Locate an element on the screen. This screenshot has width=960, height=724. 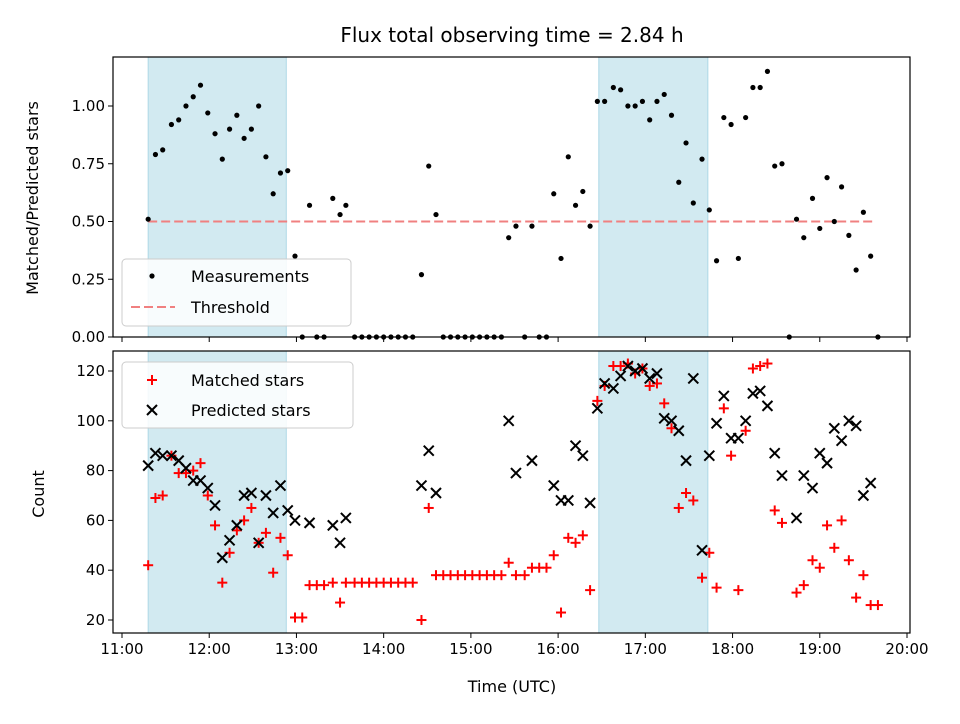
x-tick-label: 11:00 is located at coordinates (121, 649).